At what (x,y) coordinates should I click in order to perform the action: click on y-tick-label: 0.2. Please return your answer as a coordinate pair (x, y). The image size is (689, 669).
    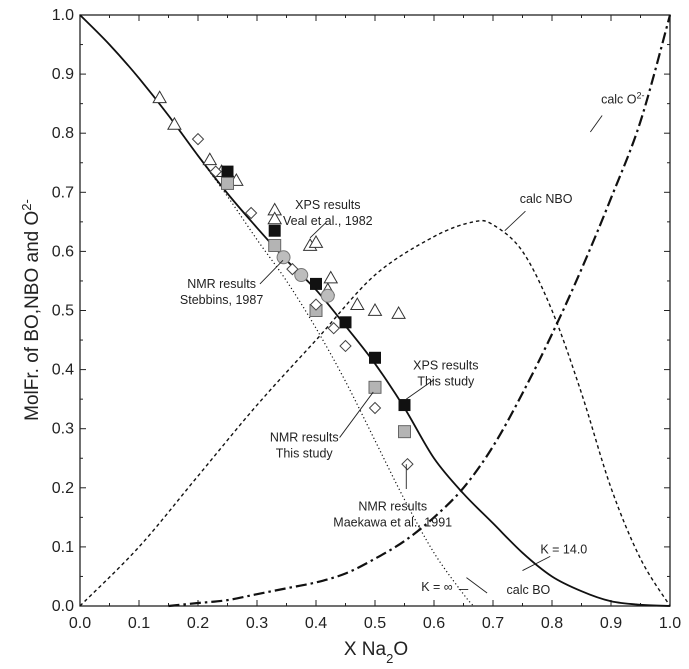
    Looking at the image, I should click on (63, 488).